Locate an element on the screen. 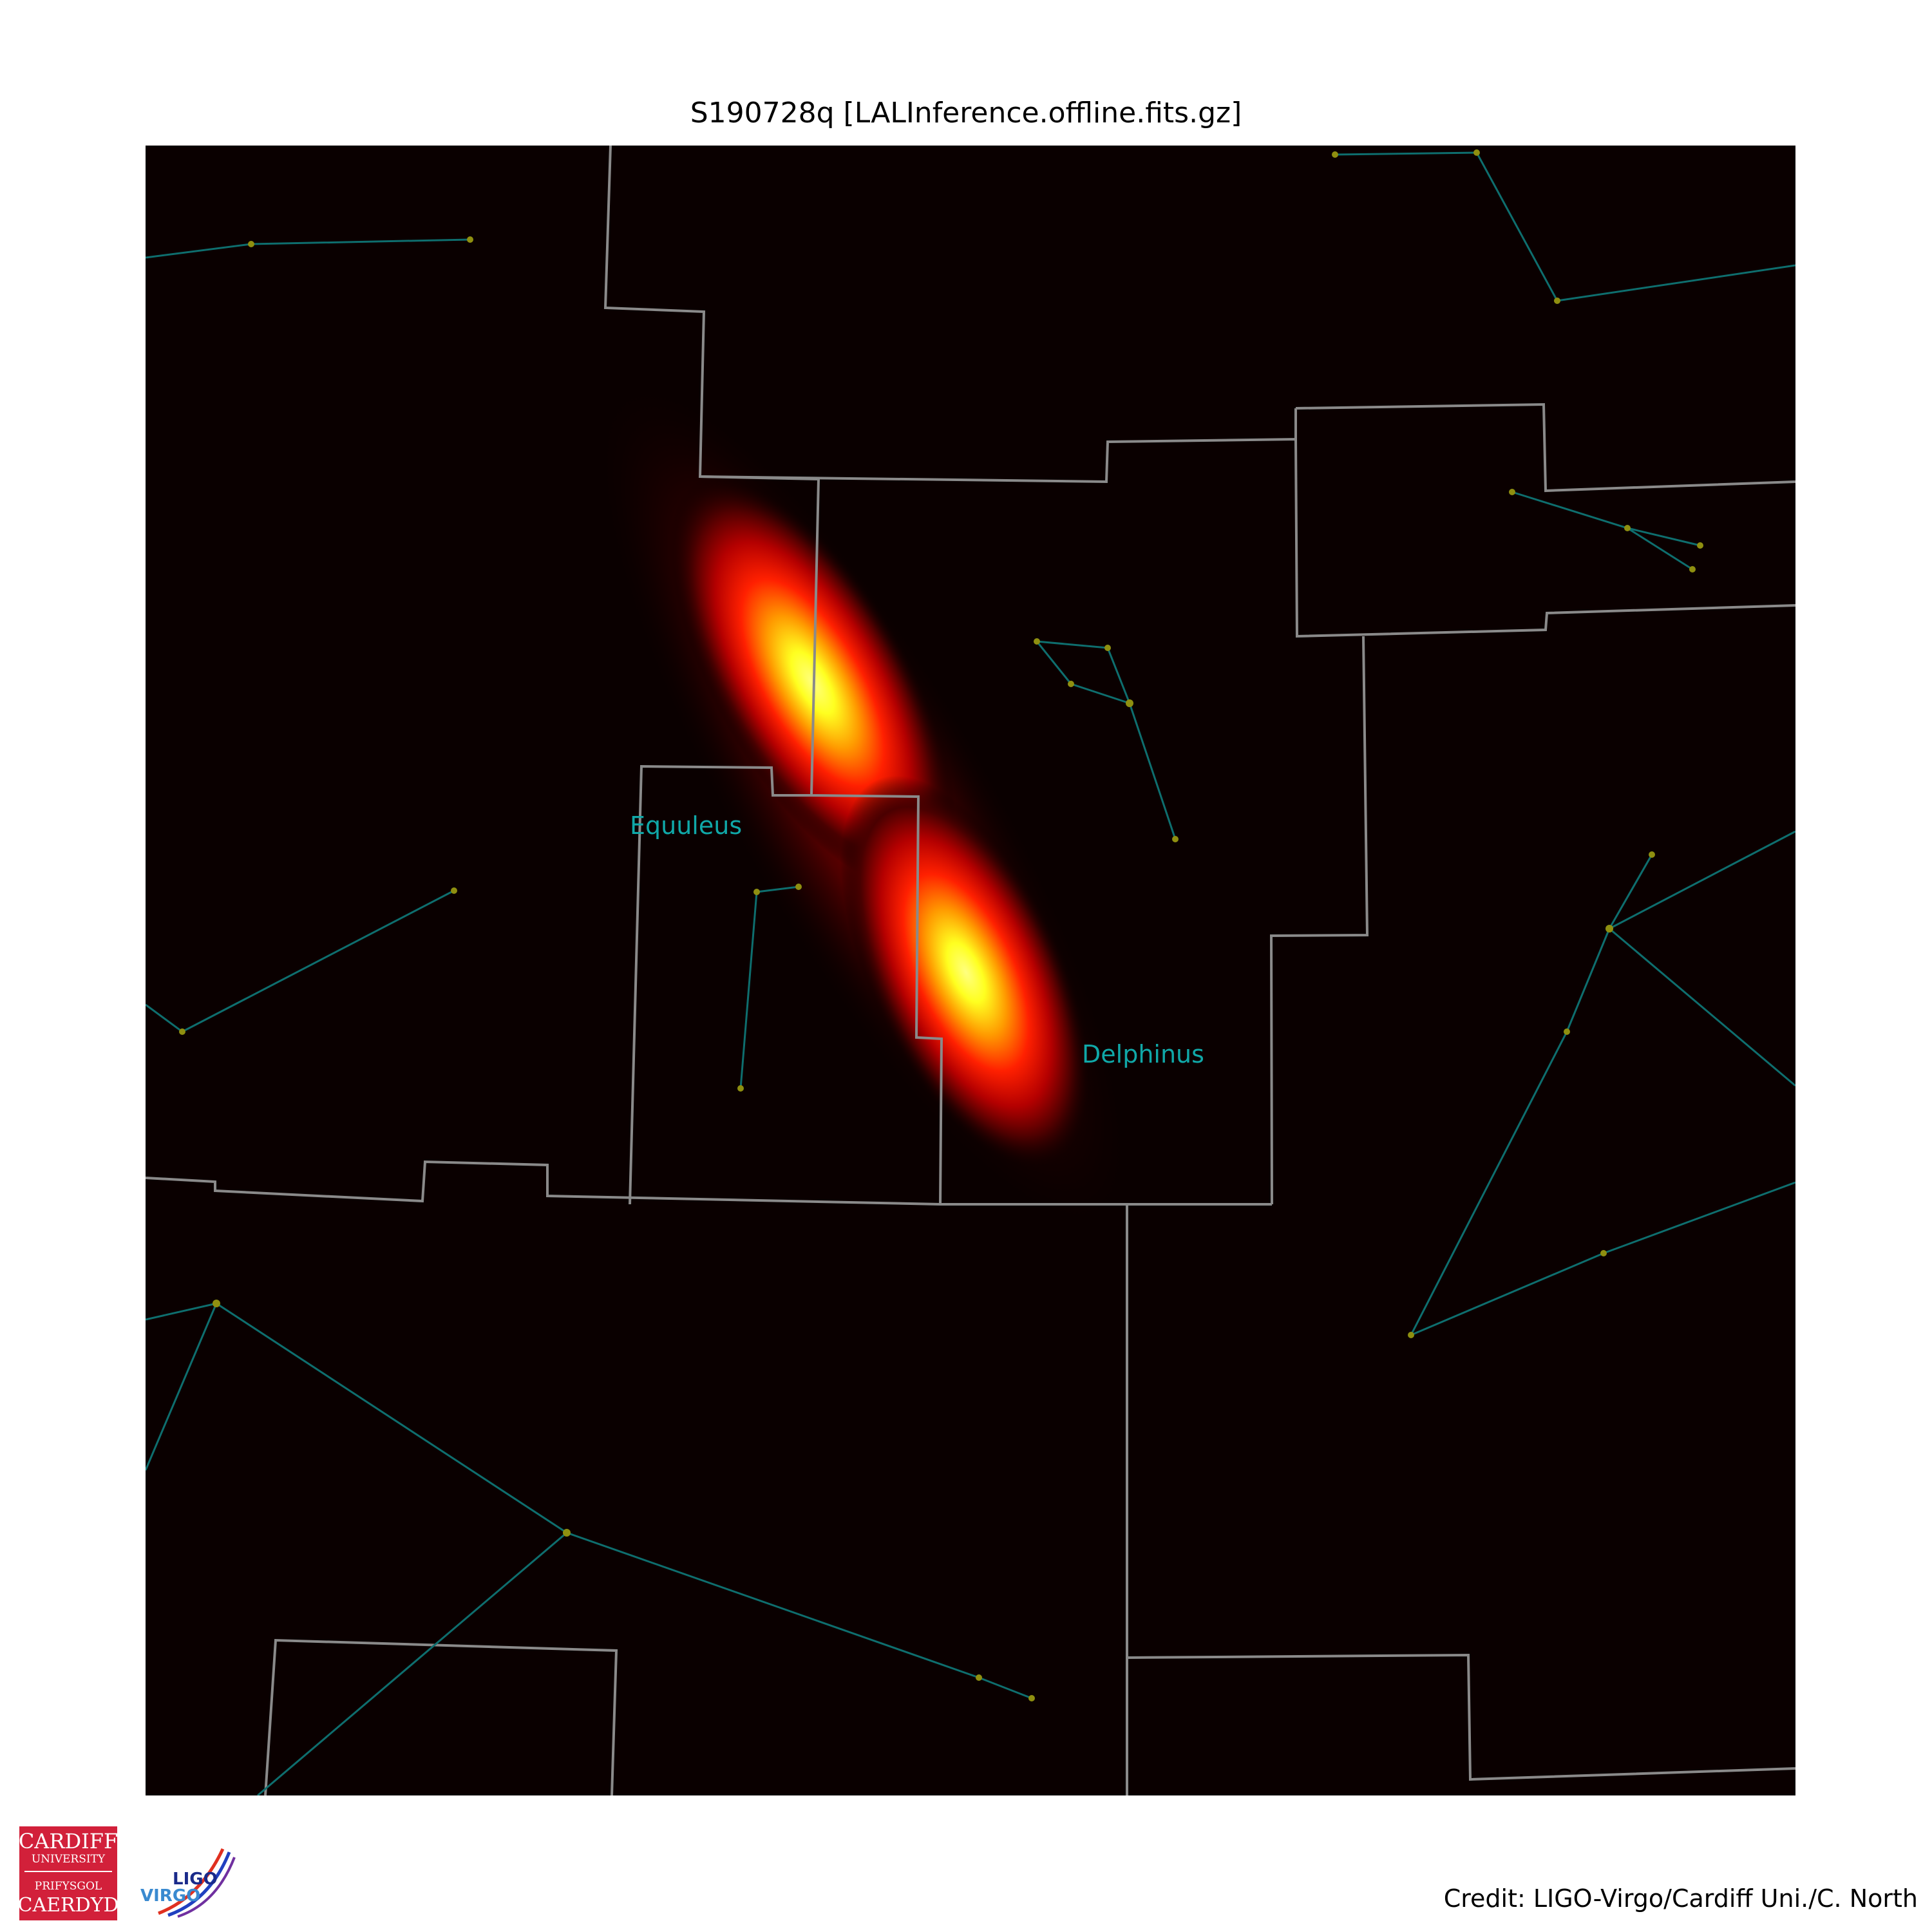 The width and height of the screenshot is (1932, 1932). cardiff-logo-line4: CAERDYD is located at coordinates (68, 1905).